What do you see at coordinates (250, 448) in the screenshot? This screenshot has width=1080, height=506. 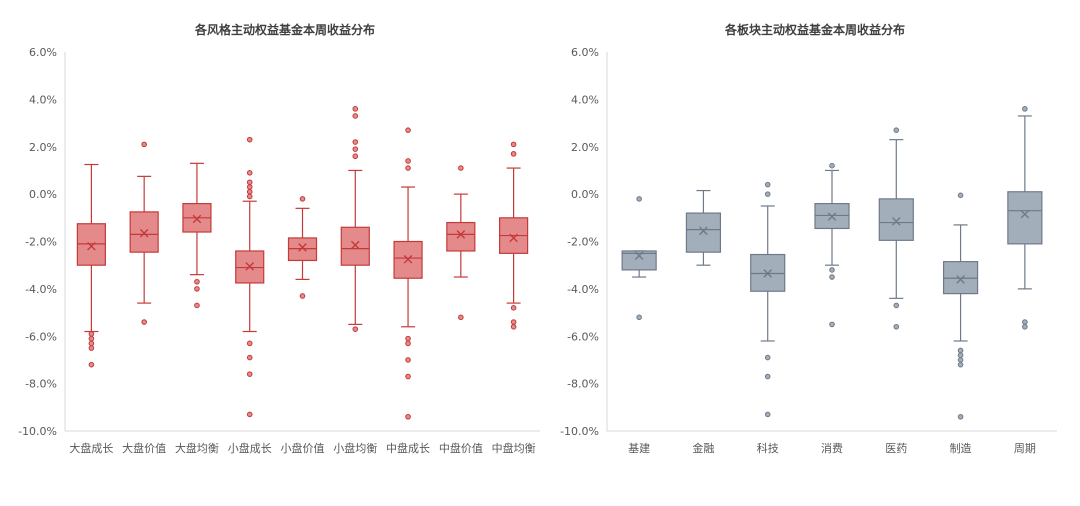 I see `x-tick-label: 小盘成长` at bounding box center [250, 448].